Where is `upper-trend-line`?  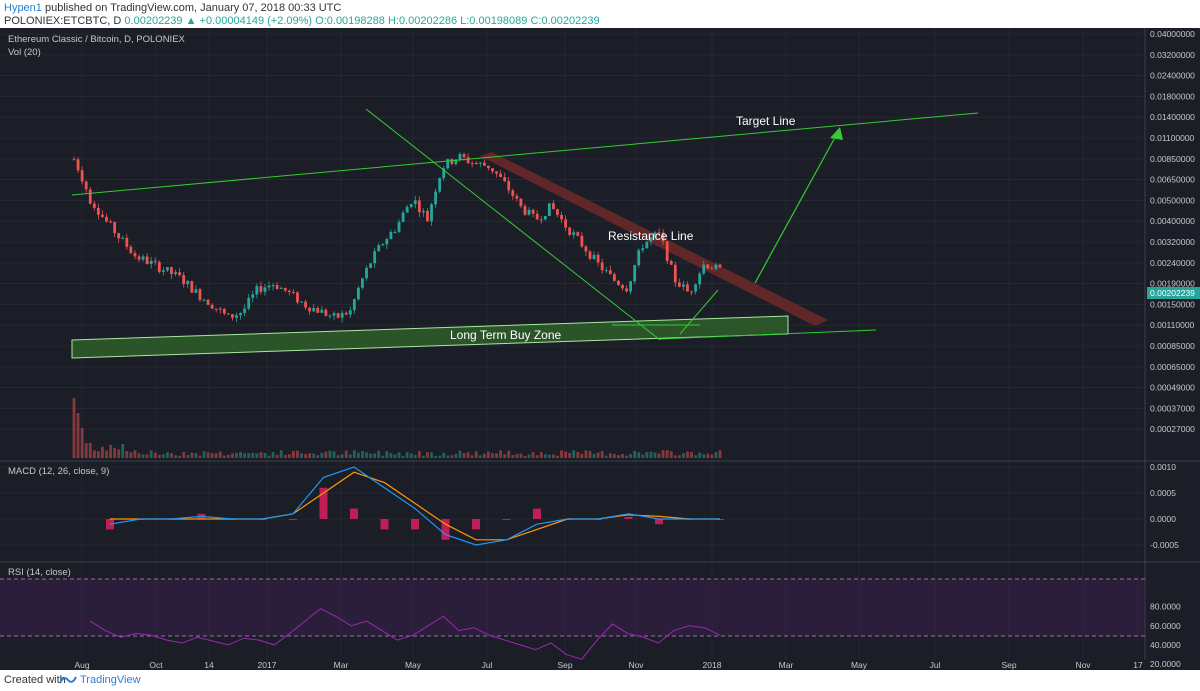
upper-trend-line is located at coordinates (525, 154).